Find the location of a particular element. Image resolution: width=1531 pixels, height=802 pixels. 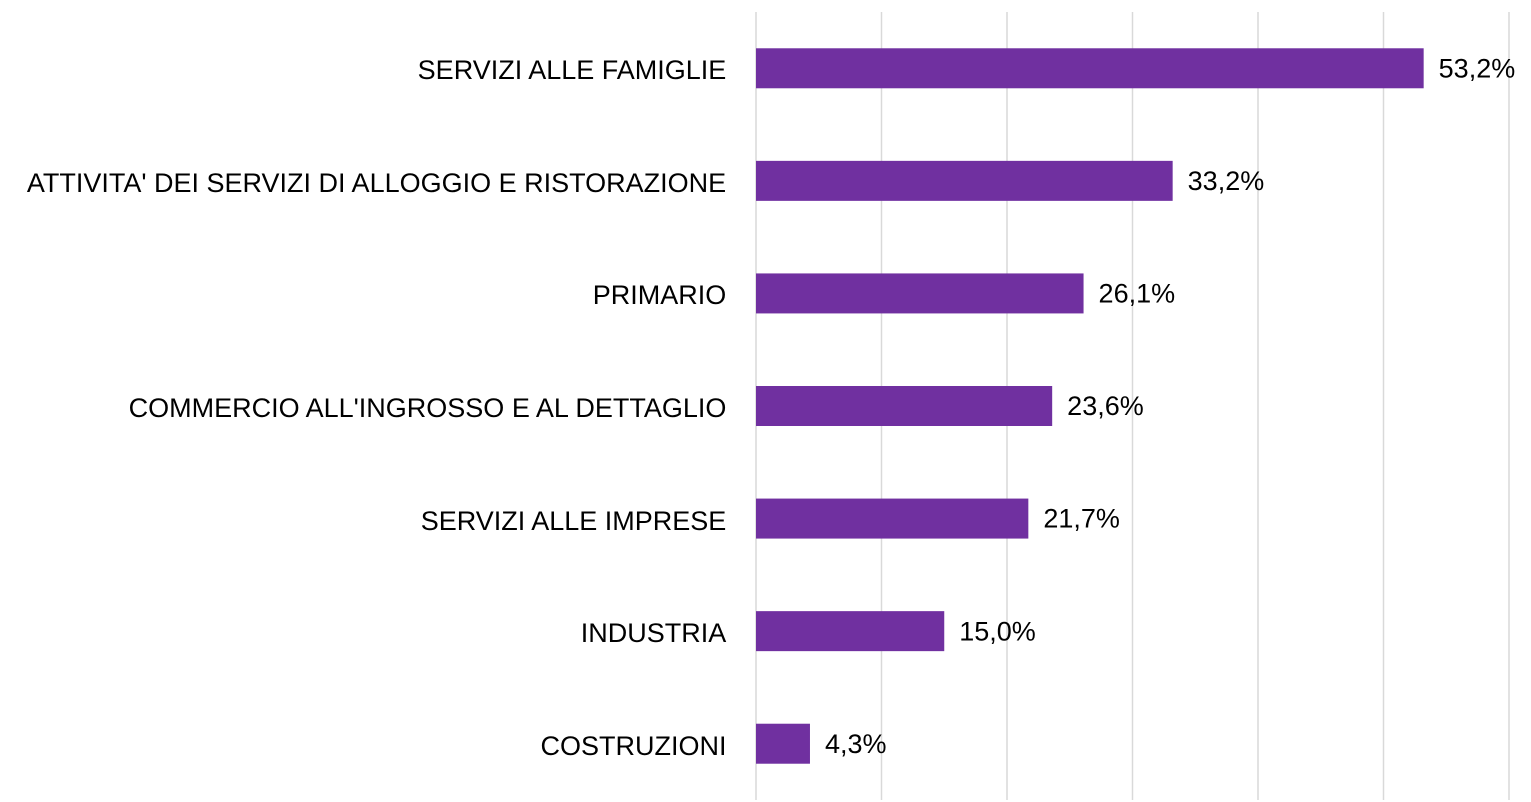

category-label: INDUSTRIA is located at coordinates (653, 633).